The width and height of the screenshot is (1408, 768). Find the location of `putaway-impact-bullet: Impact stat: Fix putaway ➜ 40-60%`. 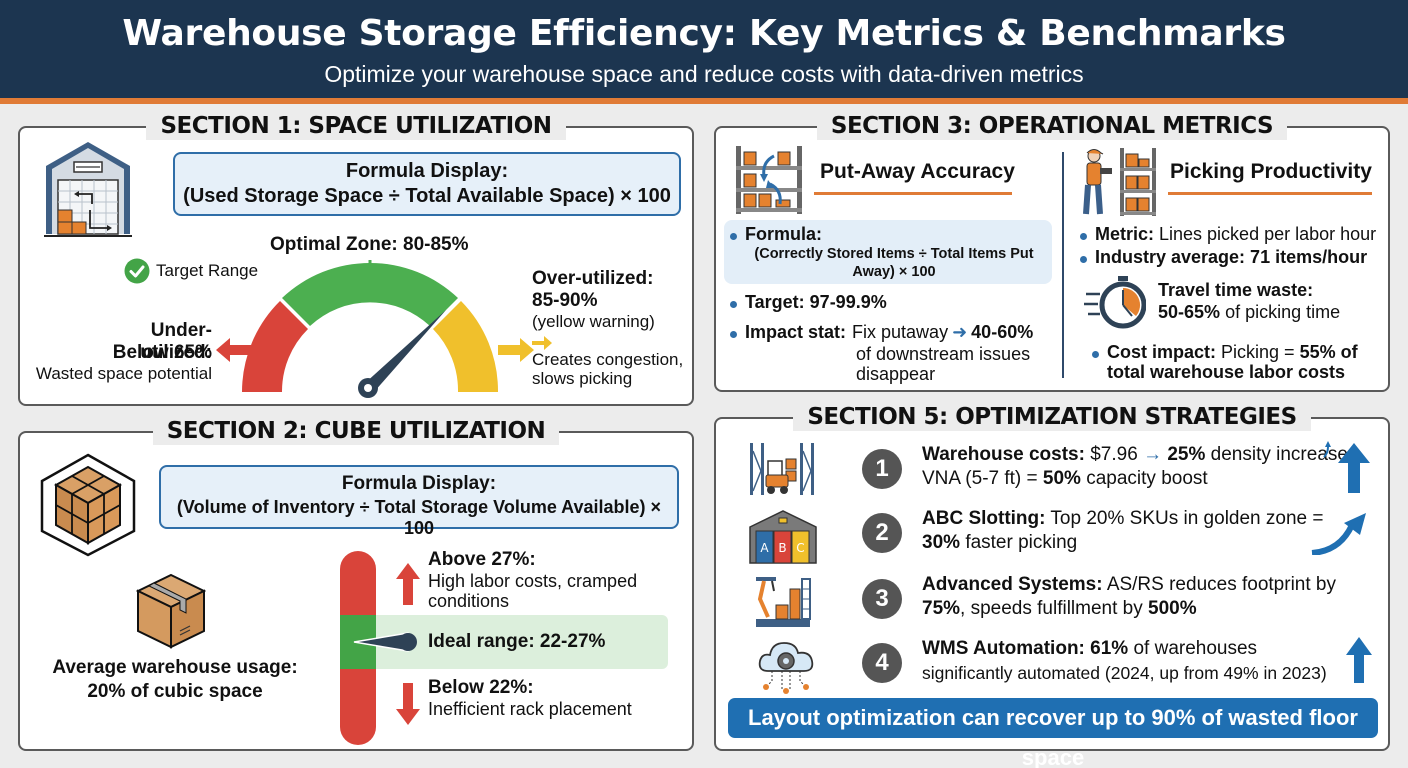

putaway-impact-bullet: Impact stat: Fix putaway ➜ 40-60% is located at coordinates (881, 332).